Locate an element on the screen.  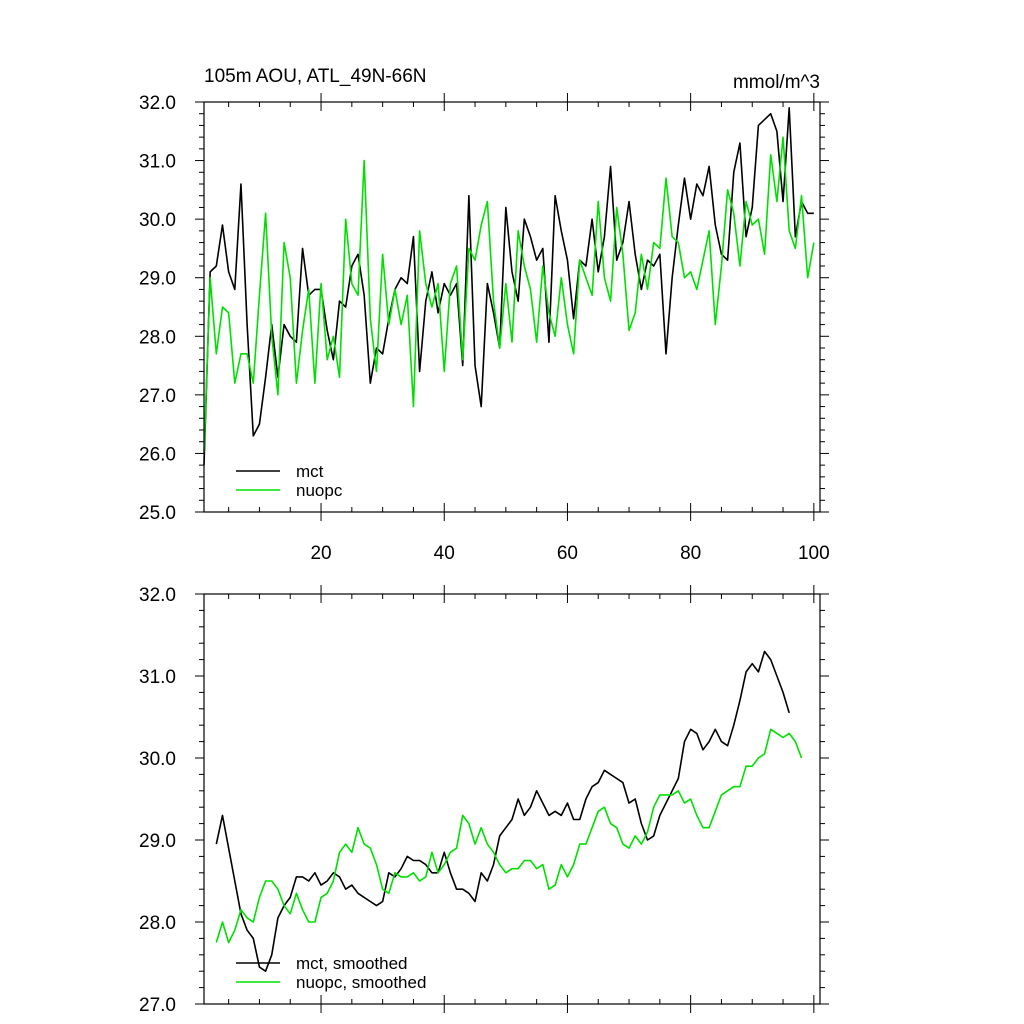
units-label: mmol/m^3 is located at coordinates (776, 82).